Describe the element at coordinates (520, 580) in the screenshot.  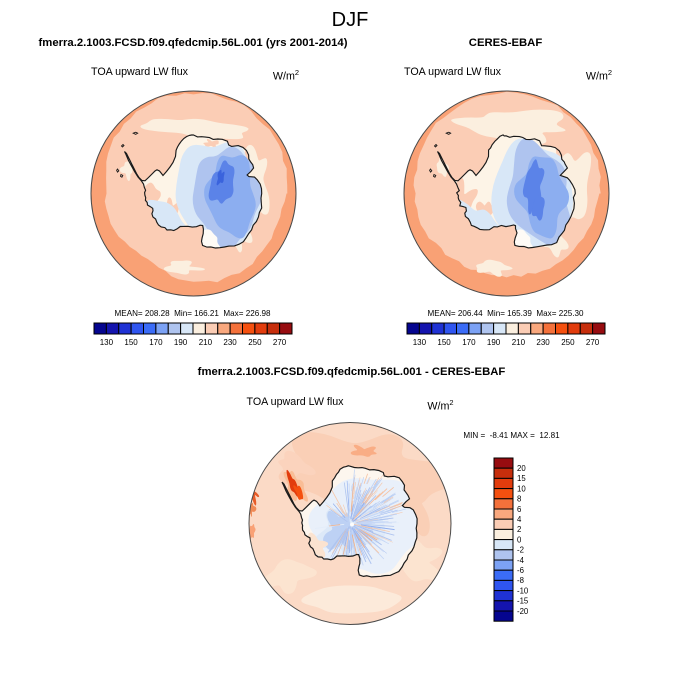
I see `svg-text: -8` at that location.